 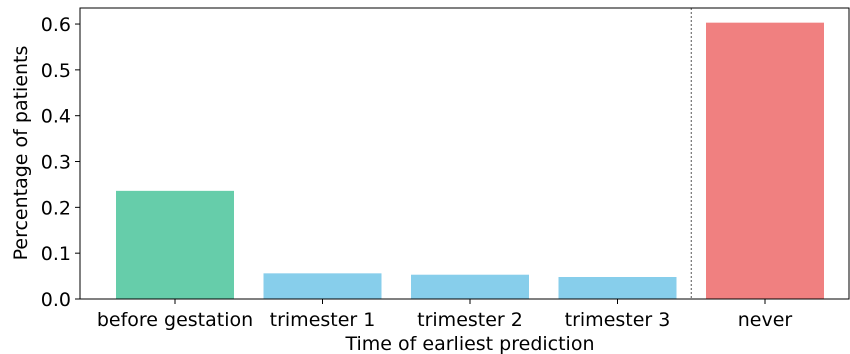 I want to click on y-tick-label: 0.0, so click(x=56, y=300).